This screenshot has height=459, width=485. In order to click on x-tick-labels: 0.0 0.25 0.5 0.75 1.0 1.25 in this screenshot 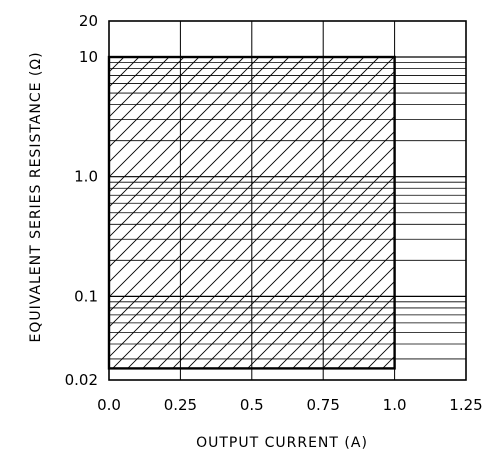, I will do `click(290, 405)`.